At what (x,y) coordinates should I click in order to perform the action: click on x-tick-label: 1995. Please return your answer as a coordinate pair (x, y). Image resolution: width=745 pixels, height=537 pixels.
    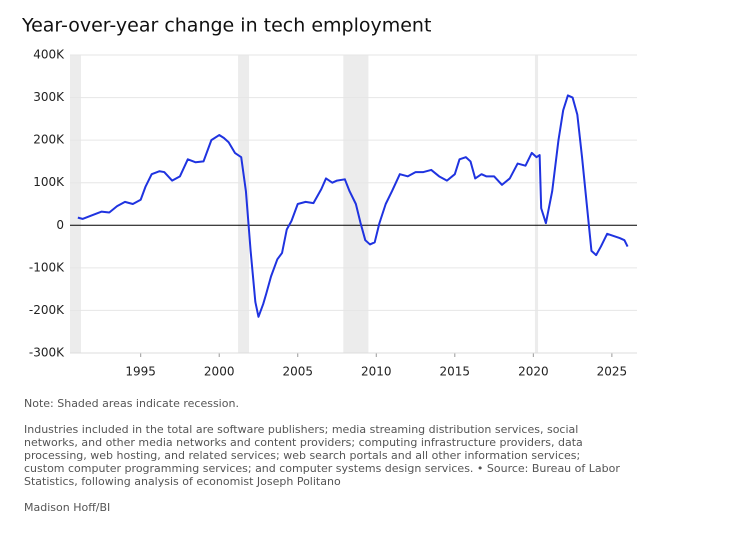
    Looking at the image, I should click on (140, 372).